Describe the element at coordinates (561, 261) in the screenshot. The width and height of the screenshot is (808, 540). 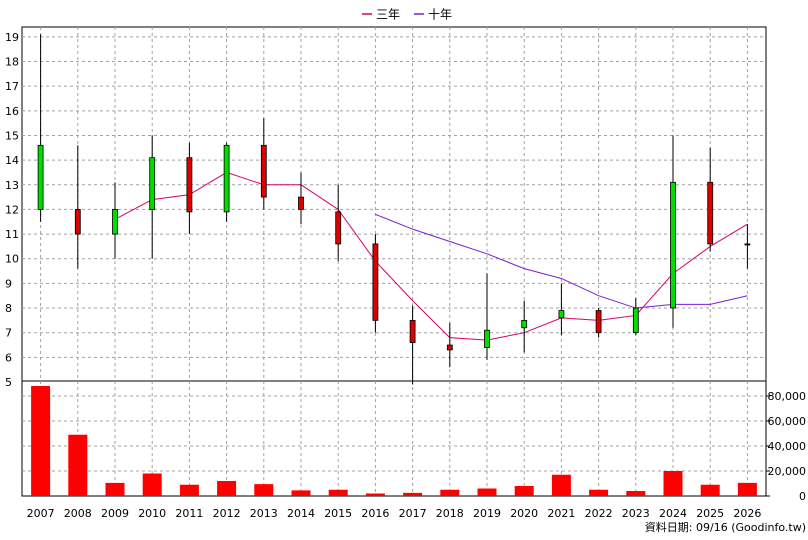
I see `series-line-ten-year` at that location.